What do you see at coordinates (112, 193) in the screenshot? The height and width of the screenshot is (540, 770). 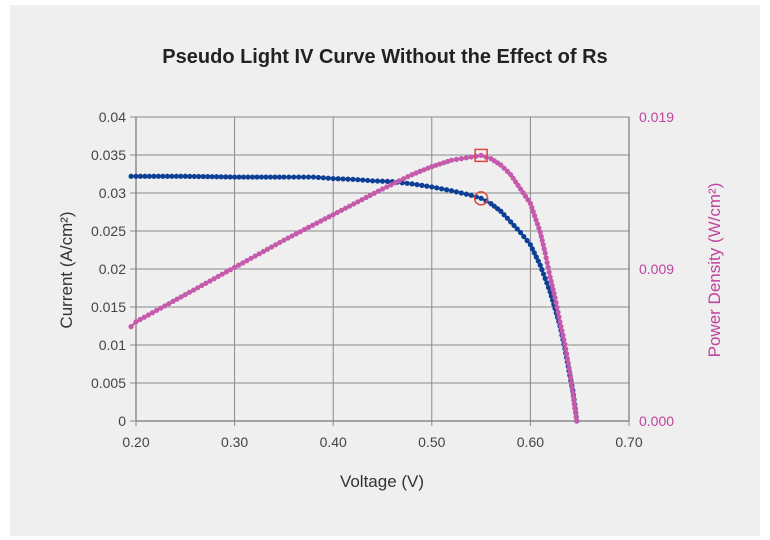 I see `y-left-tick-label: 0.03` at bounding box center [112, 193].